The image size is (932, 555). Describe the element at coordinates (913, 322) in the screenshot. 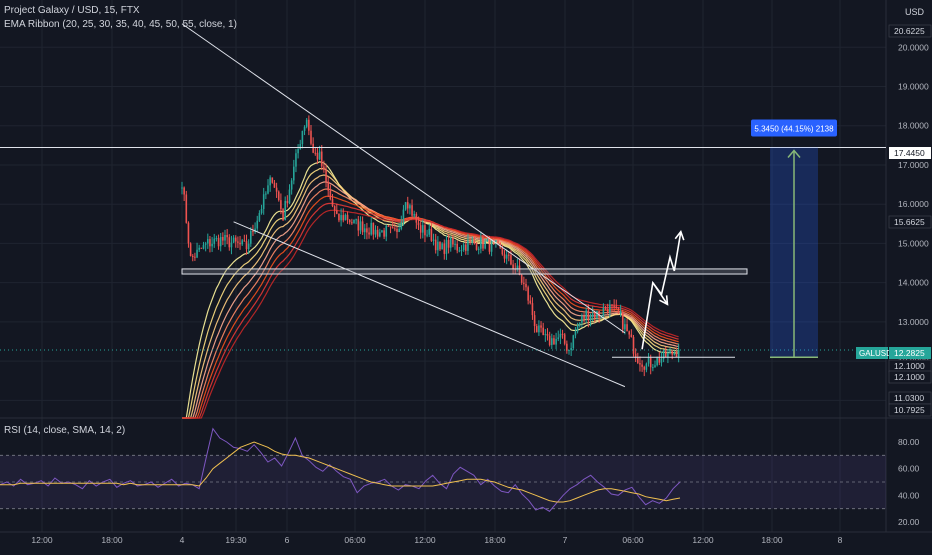

I see `price-tick-label: 13.0000` at that location.